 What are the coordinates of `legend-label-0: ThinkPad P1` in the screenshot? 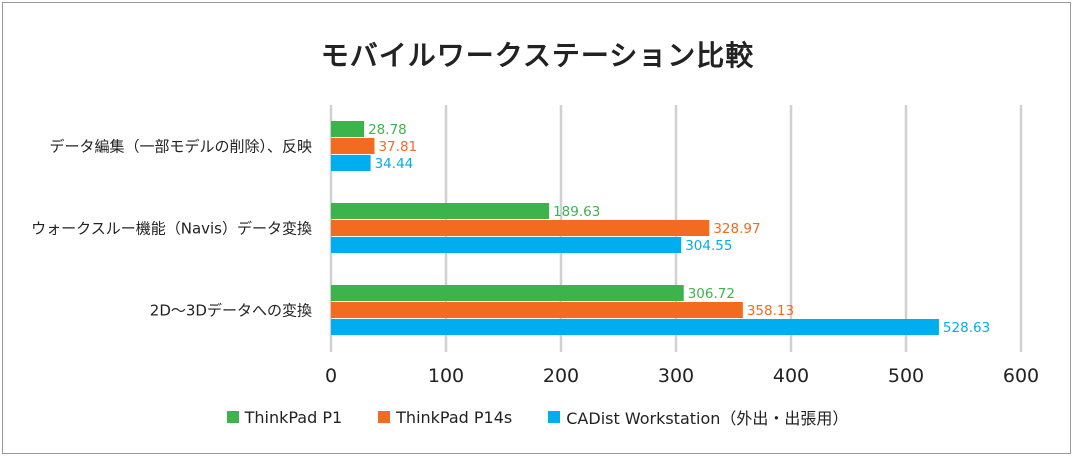 It's located at (293, 417).